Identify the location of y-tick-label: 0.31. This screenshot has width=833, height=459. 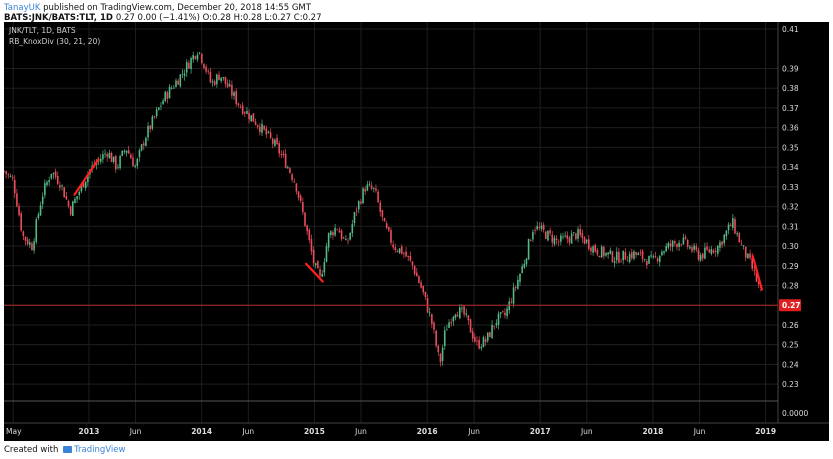
(790, 226).